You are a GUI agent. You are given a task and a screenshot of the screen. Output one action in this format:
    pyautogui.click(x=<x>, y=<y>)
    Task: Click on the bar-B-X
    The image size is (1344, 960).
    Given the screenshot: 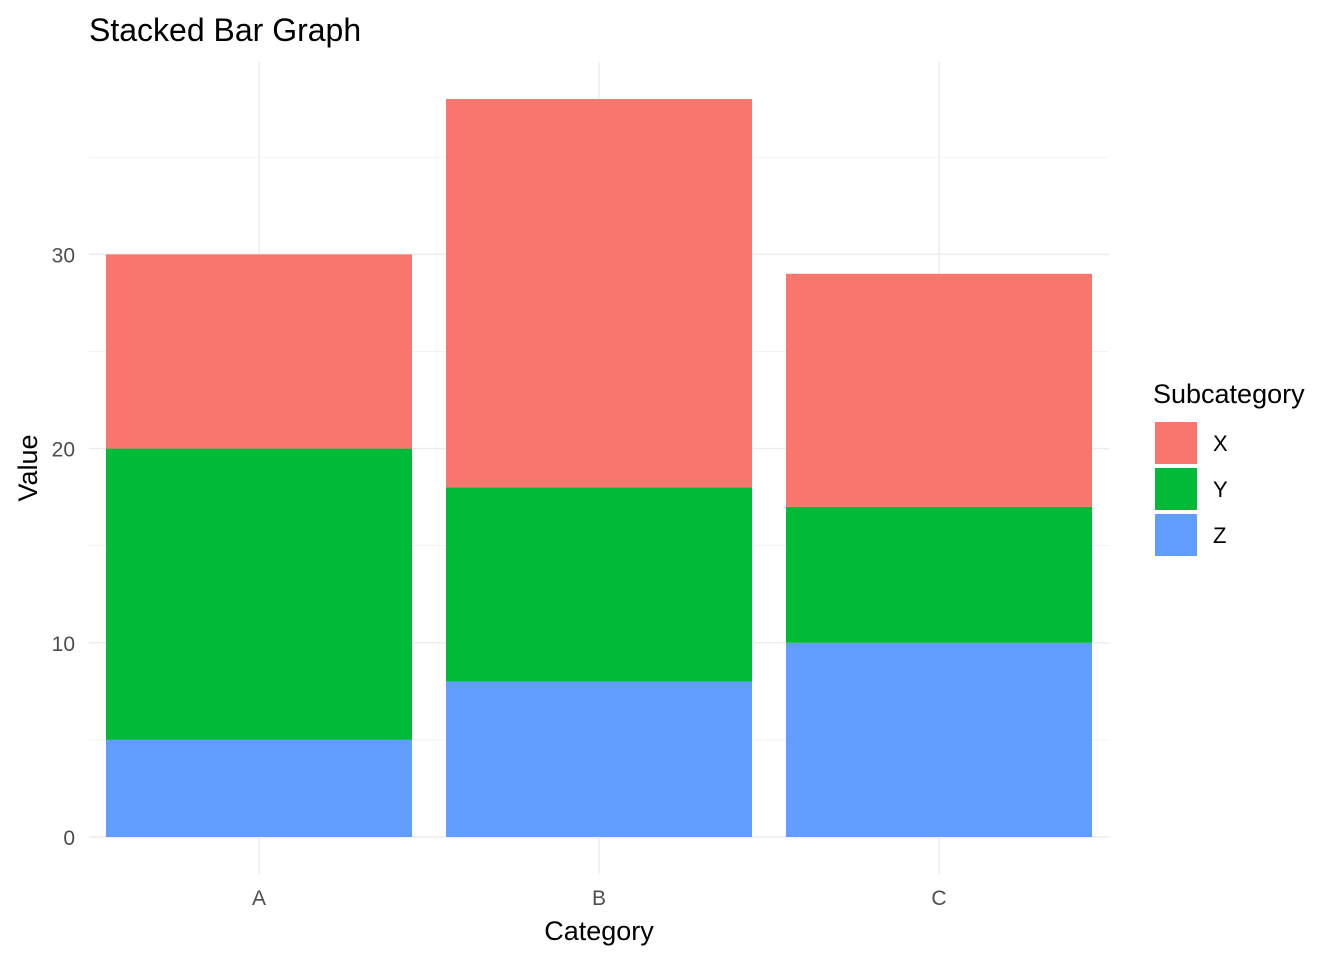 What is the action you would take?
    pyautogui.click(x=599, y=293)
    